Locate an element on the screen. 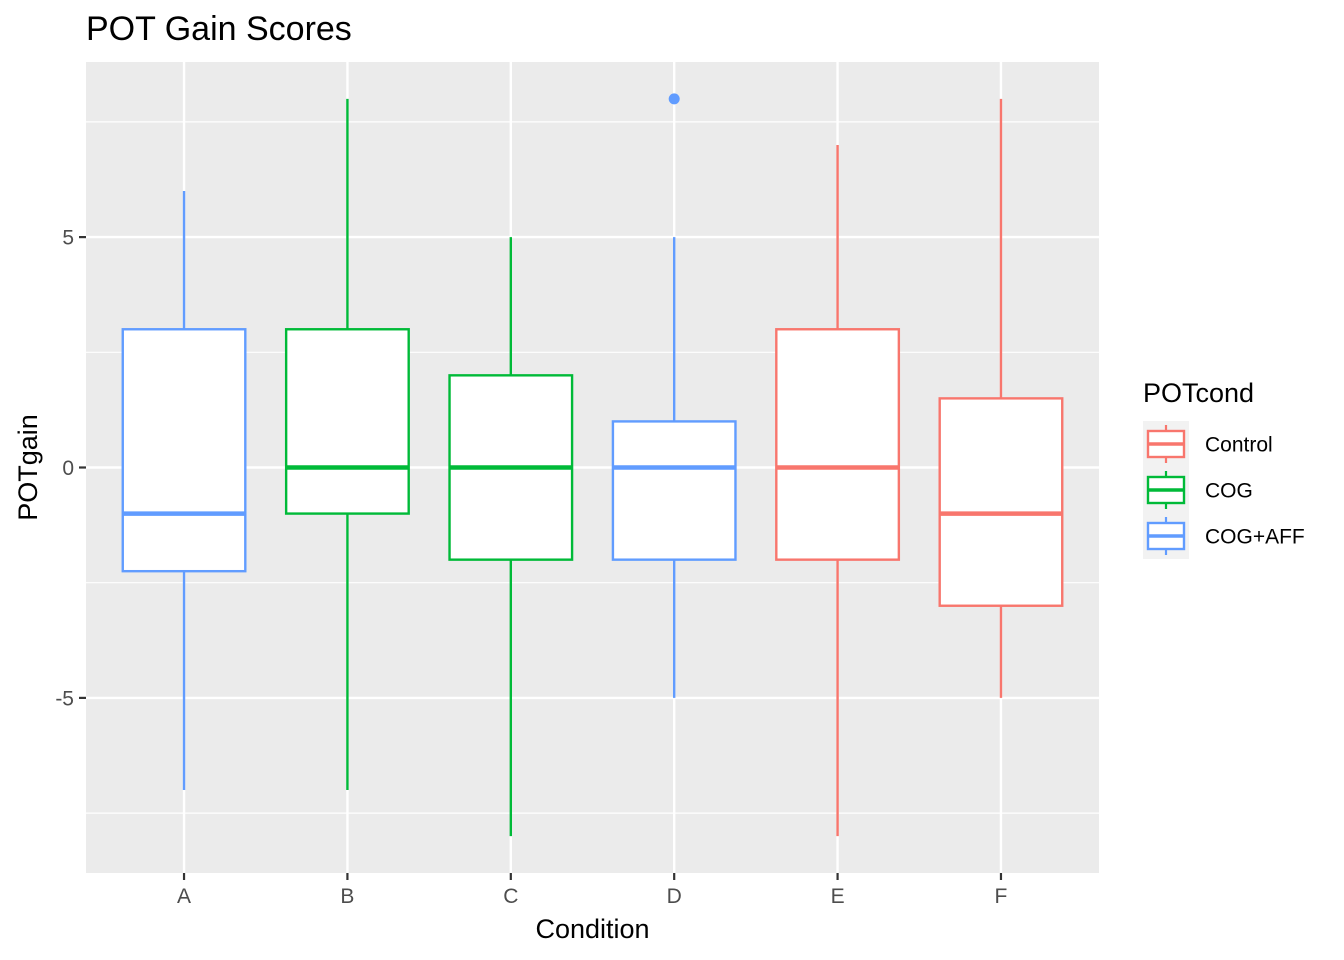 The image size is (1344, 960). y-tick-label: -5 is located at coordinates (64, 698).